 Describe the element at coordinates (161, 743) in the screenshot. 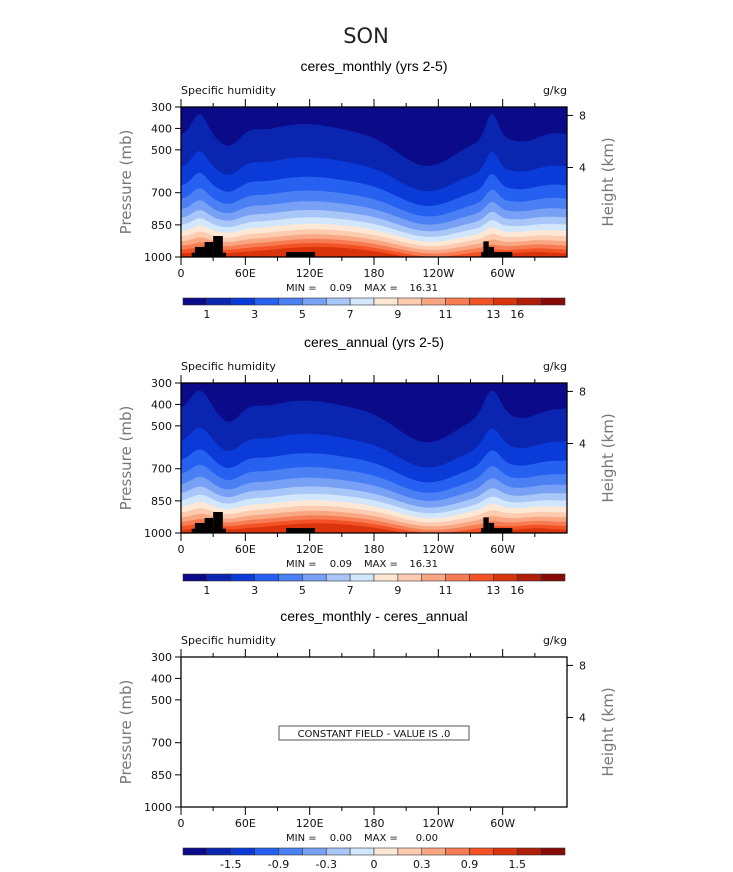

I see `y-tick-label: 700` at that location.